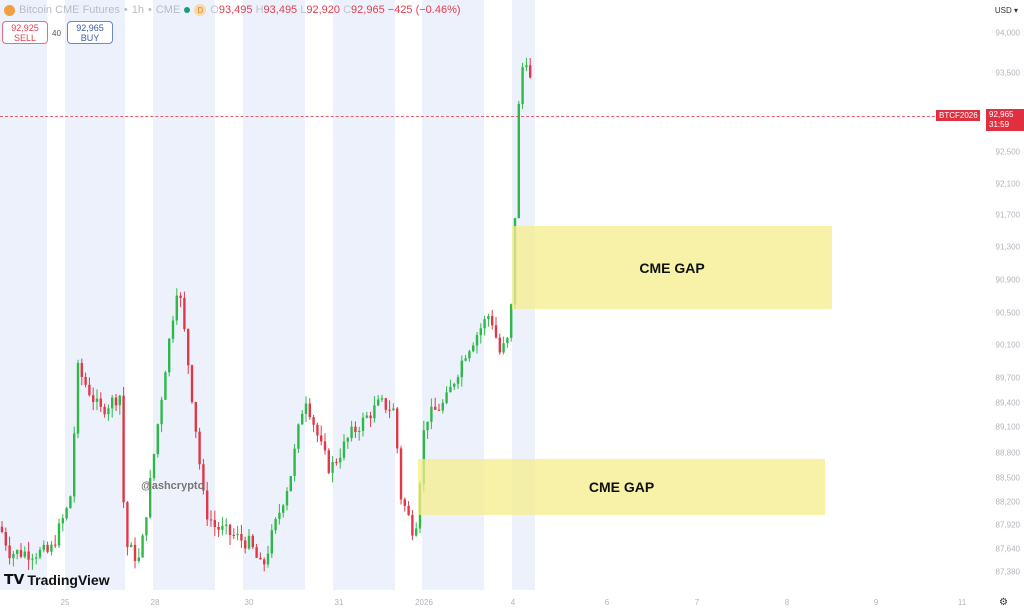  Describe the element at coordinates (1007, 378) in the screenshot. I see `price-tick: 89,700` at that location.